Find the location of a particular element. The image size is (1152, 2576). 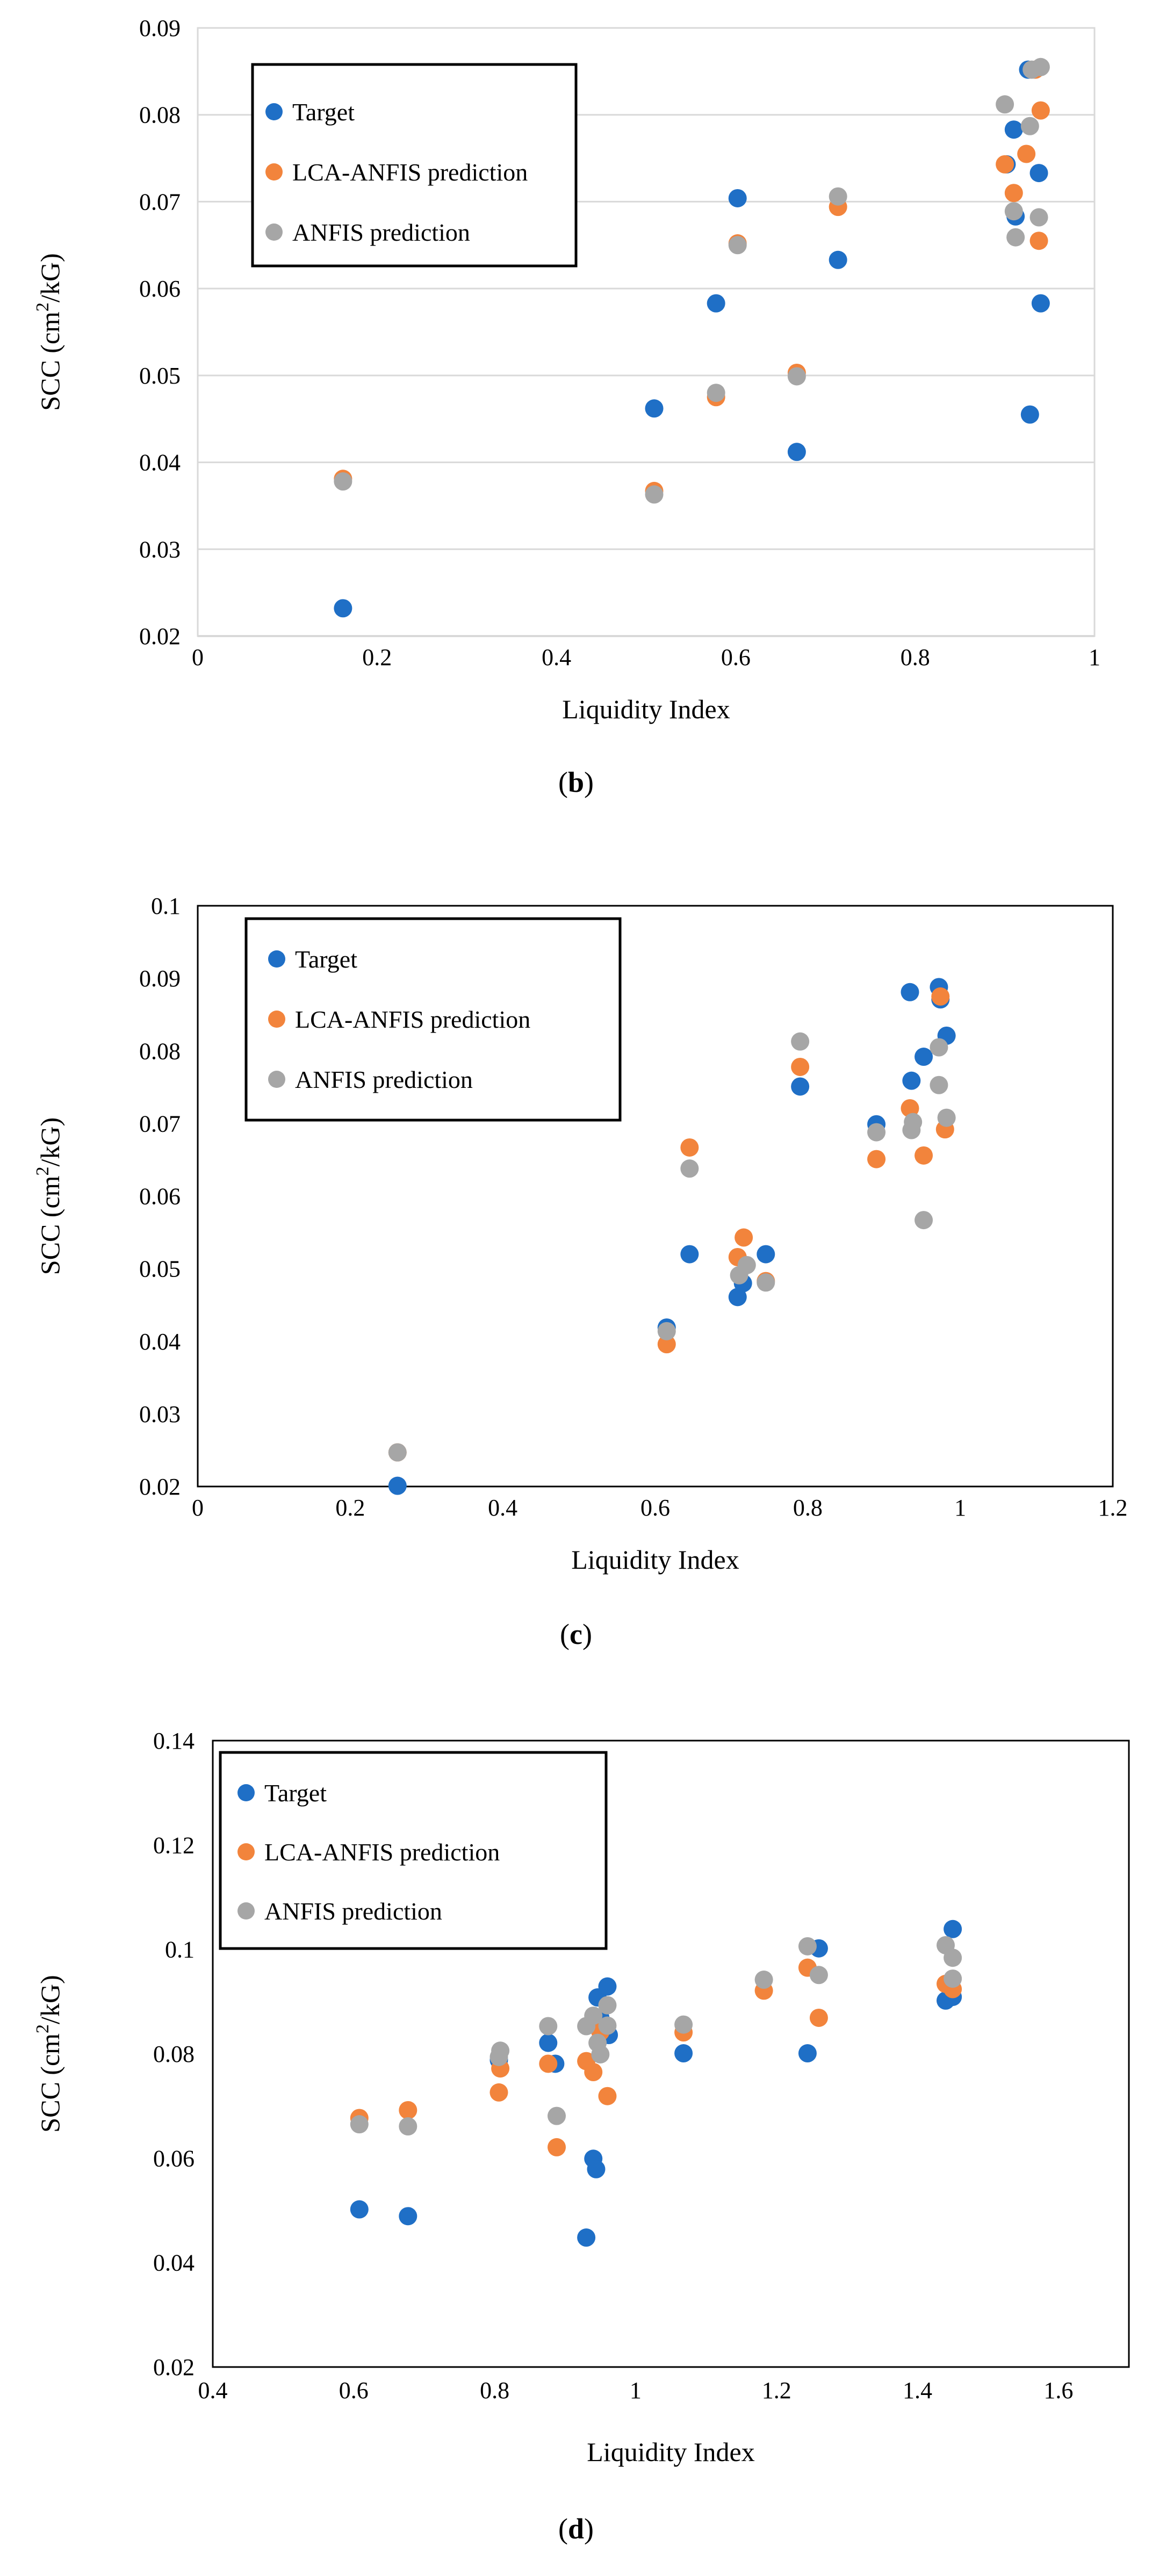

y-axis-label-b: SCC (cm2/kG) is located at coordinates (49, 332).